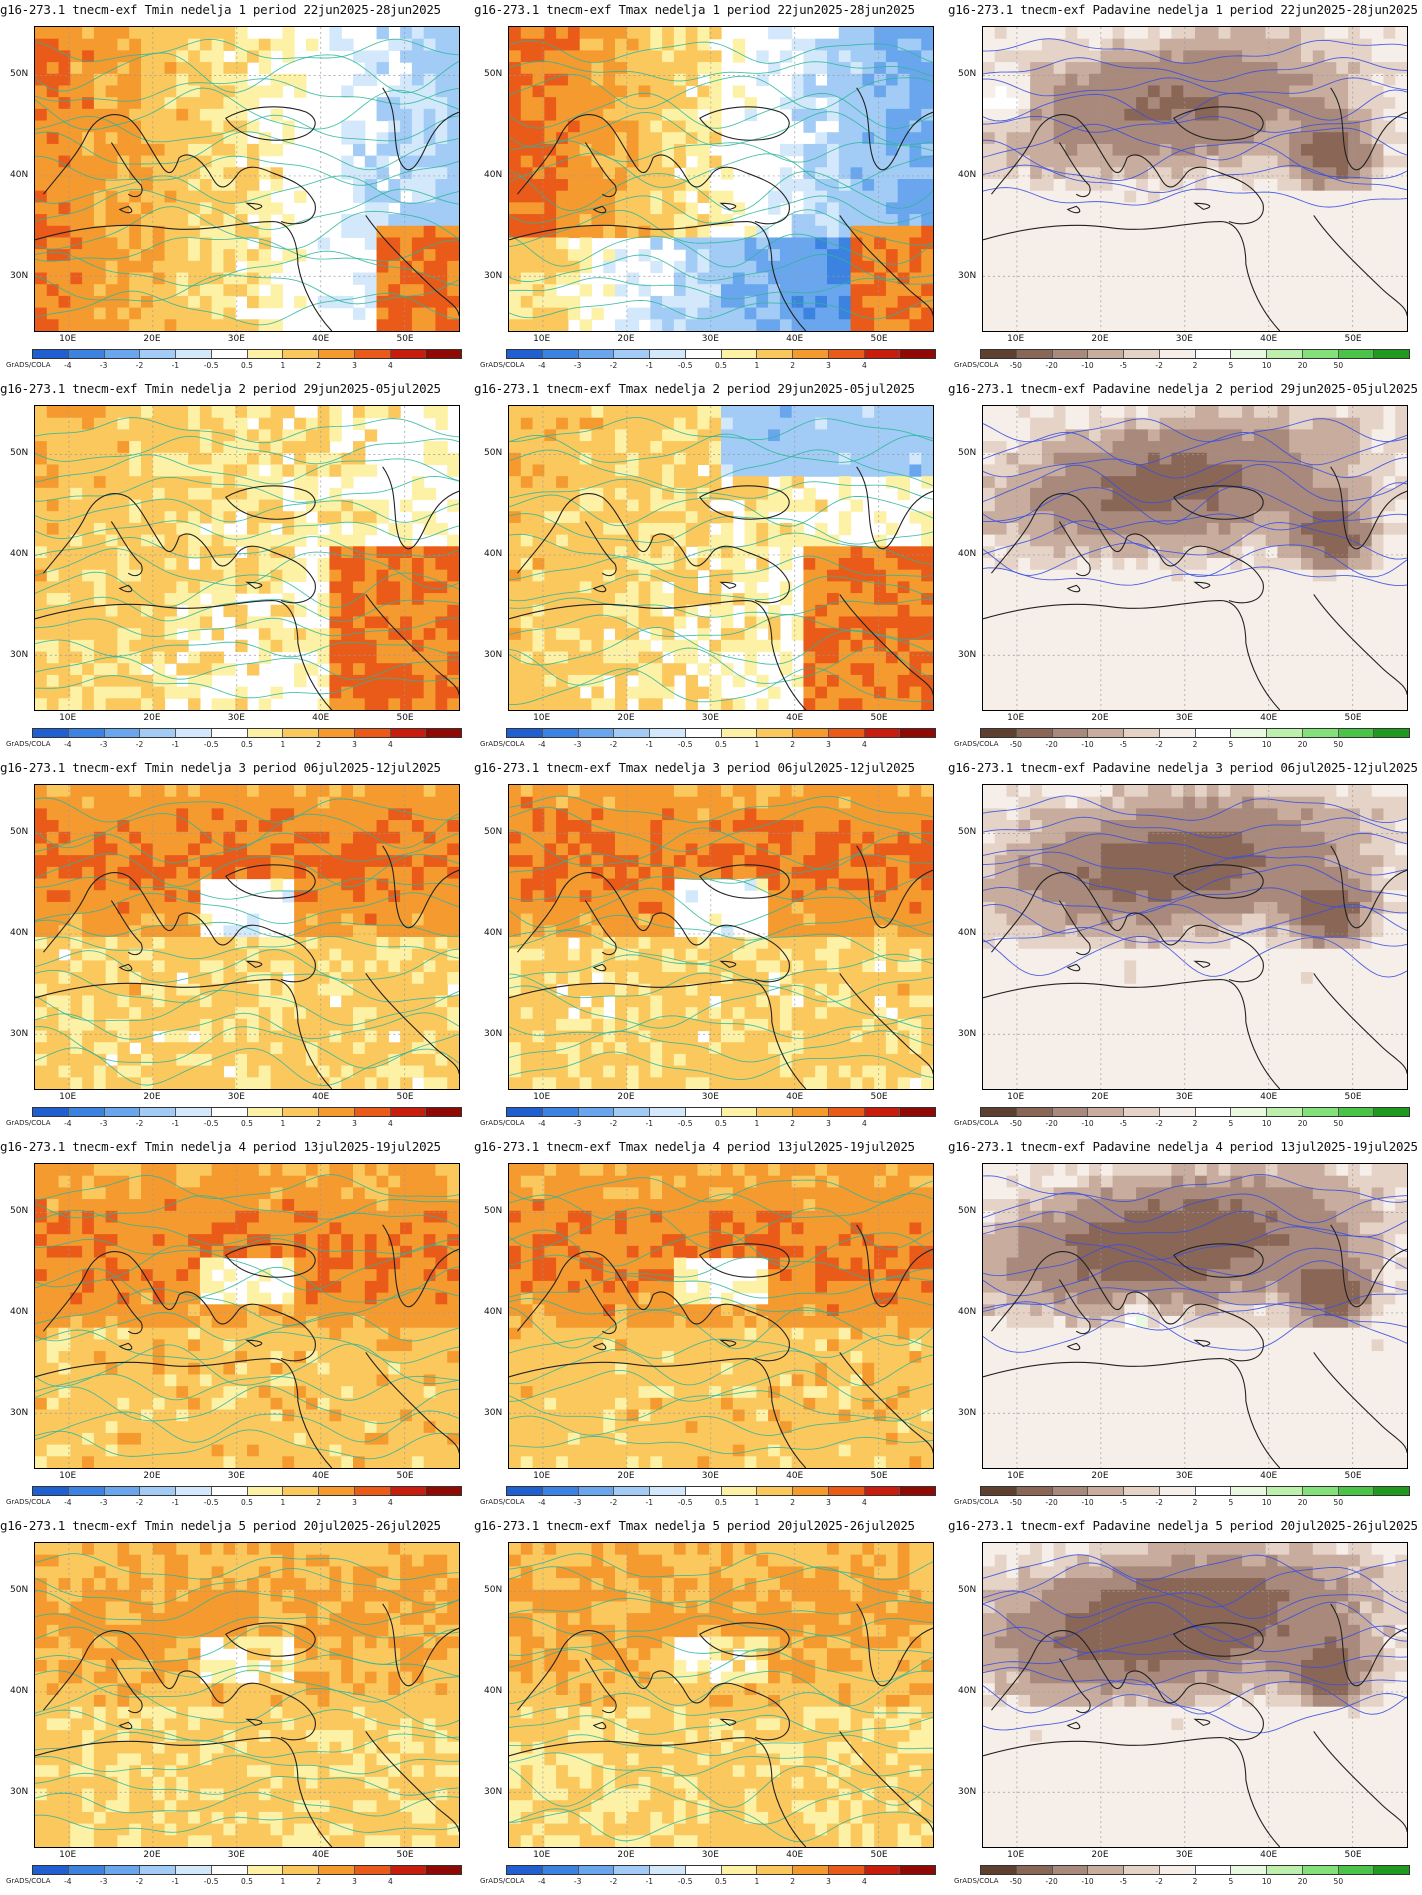  I want to click on colorbar-tick-label: 3, so click(828, 365).